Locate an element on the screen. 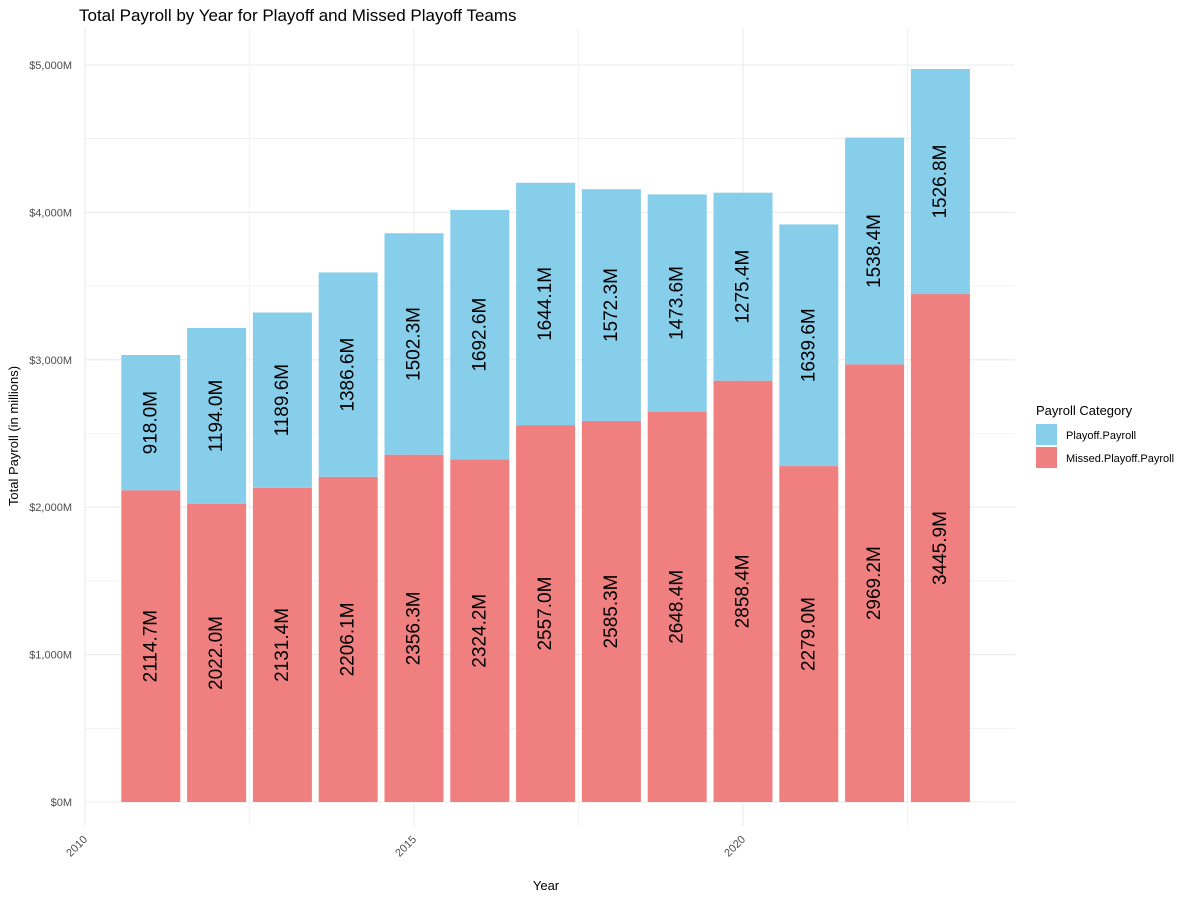 This screenshot has height=900, width=1200. legend-item-label: Missed.Playoff.Payroll is located at coordinates (1120, 459).